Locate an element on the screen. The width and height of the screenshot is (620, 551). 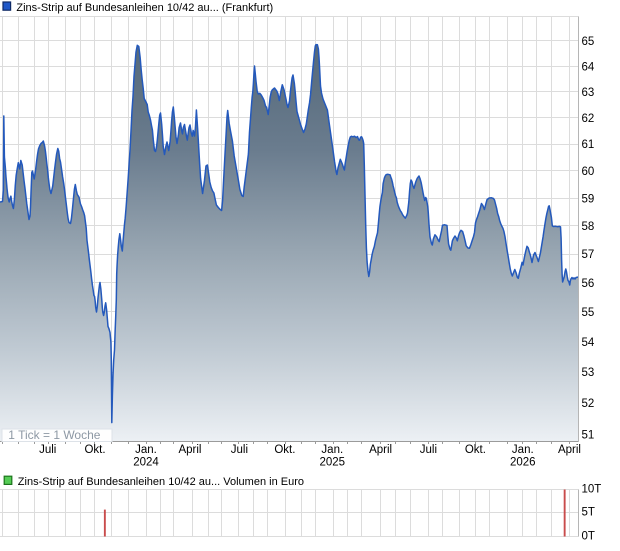
svg-text: 63 is located at coordinates (588, 93).